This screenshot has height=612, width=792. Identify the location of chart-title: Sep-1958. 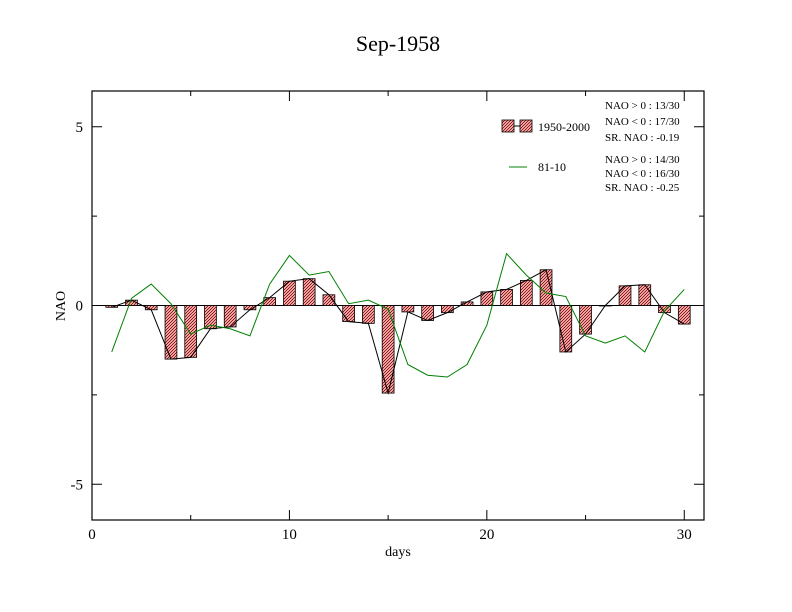
(398, 43).